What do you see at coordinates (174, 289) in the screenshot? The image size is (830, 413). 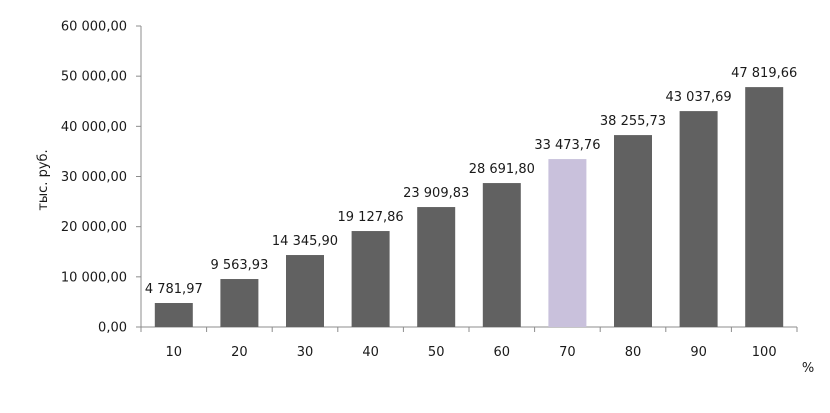 I see `bar-value-label: 4 781,97` at bounding box center [174, 289].